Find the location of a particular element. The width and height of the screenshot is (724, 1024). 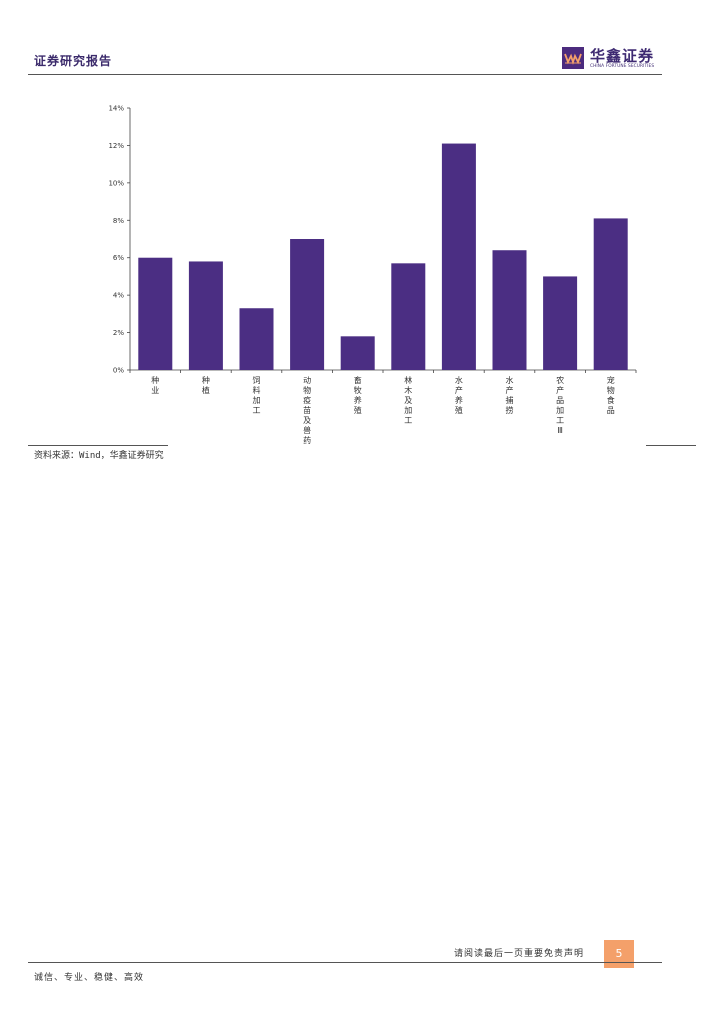

x-tick-label: 农产品加工 Ⅲ is located at coordinates (560, 405).